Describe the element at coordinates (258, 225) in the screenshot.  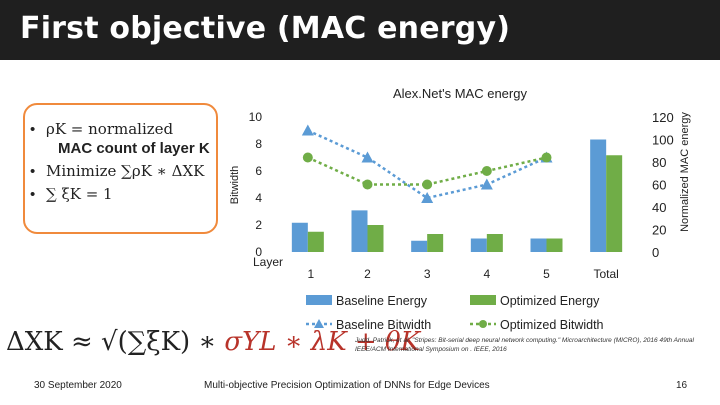
I see `y-tick-label: 2` at that location.